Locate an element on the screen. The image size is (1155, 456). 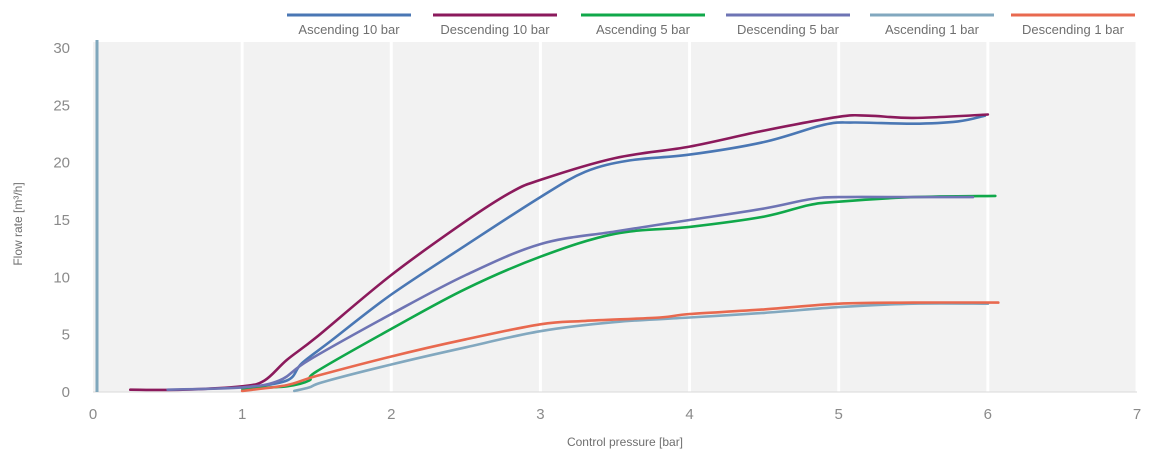
legend-item-descending-10-bar: Descending 10 bar is located at coordinates (495, 25).